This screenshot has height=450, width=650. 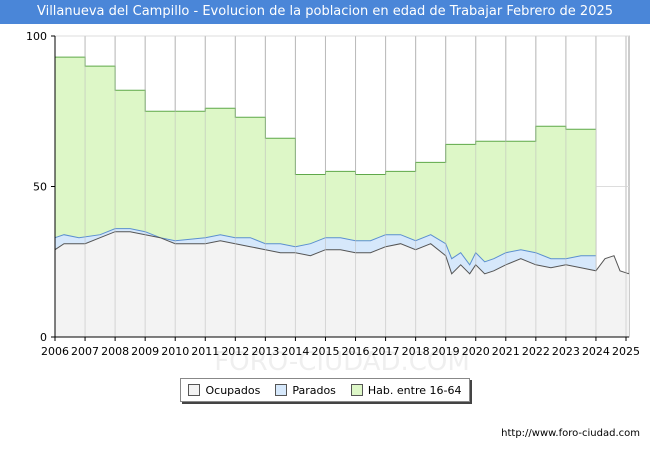 What do you see at coordinates (506, 351) in the screenshot?
I see `x-tick-label-2021: 2021` at bounding box center [506, 351].